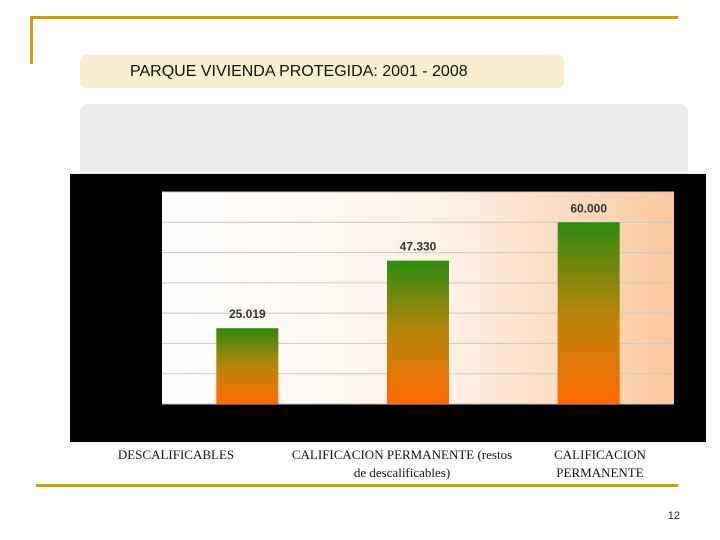 The width and height of the screenshot is (720, 540). I want to click on slide-title: PARQUE VIVIENDA PROTEGIDA: 2001 - 2008, so click(299, 71).